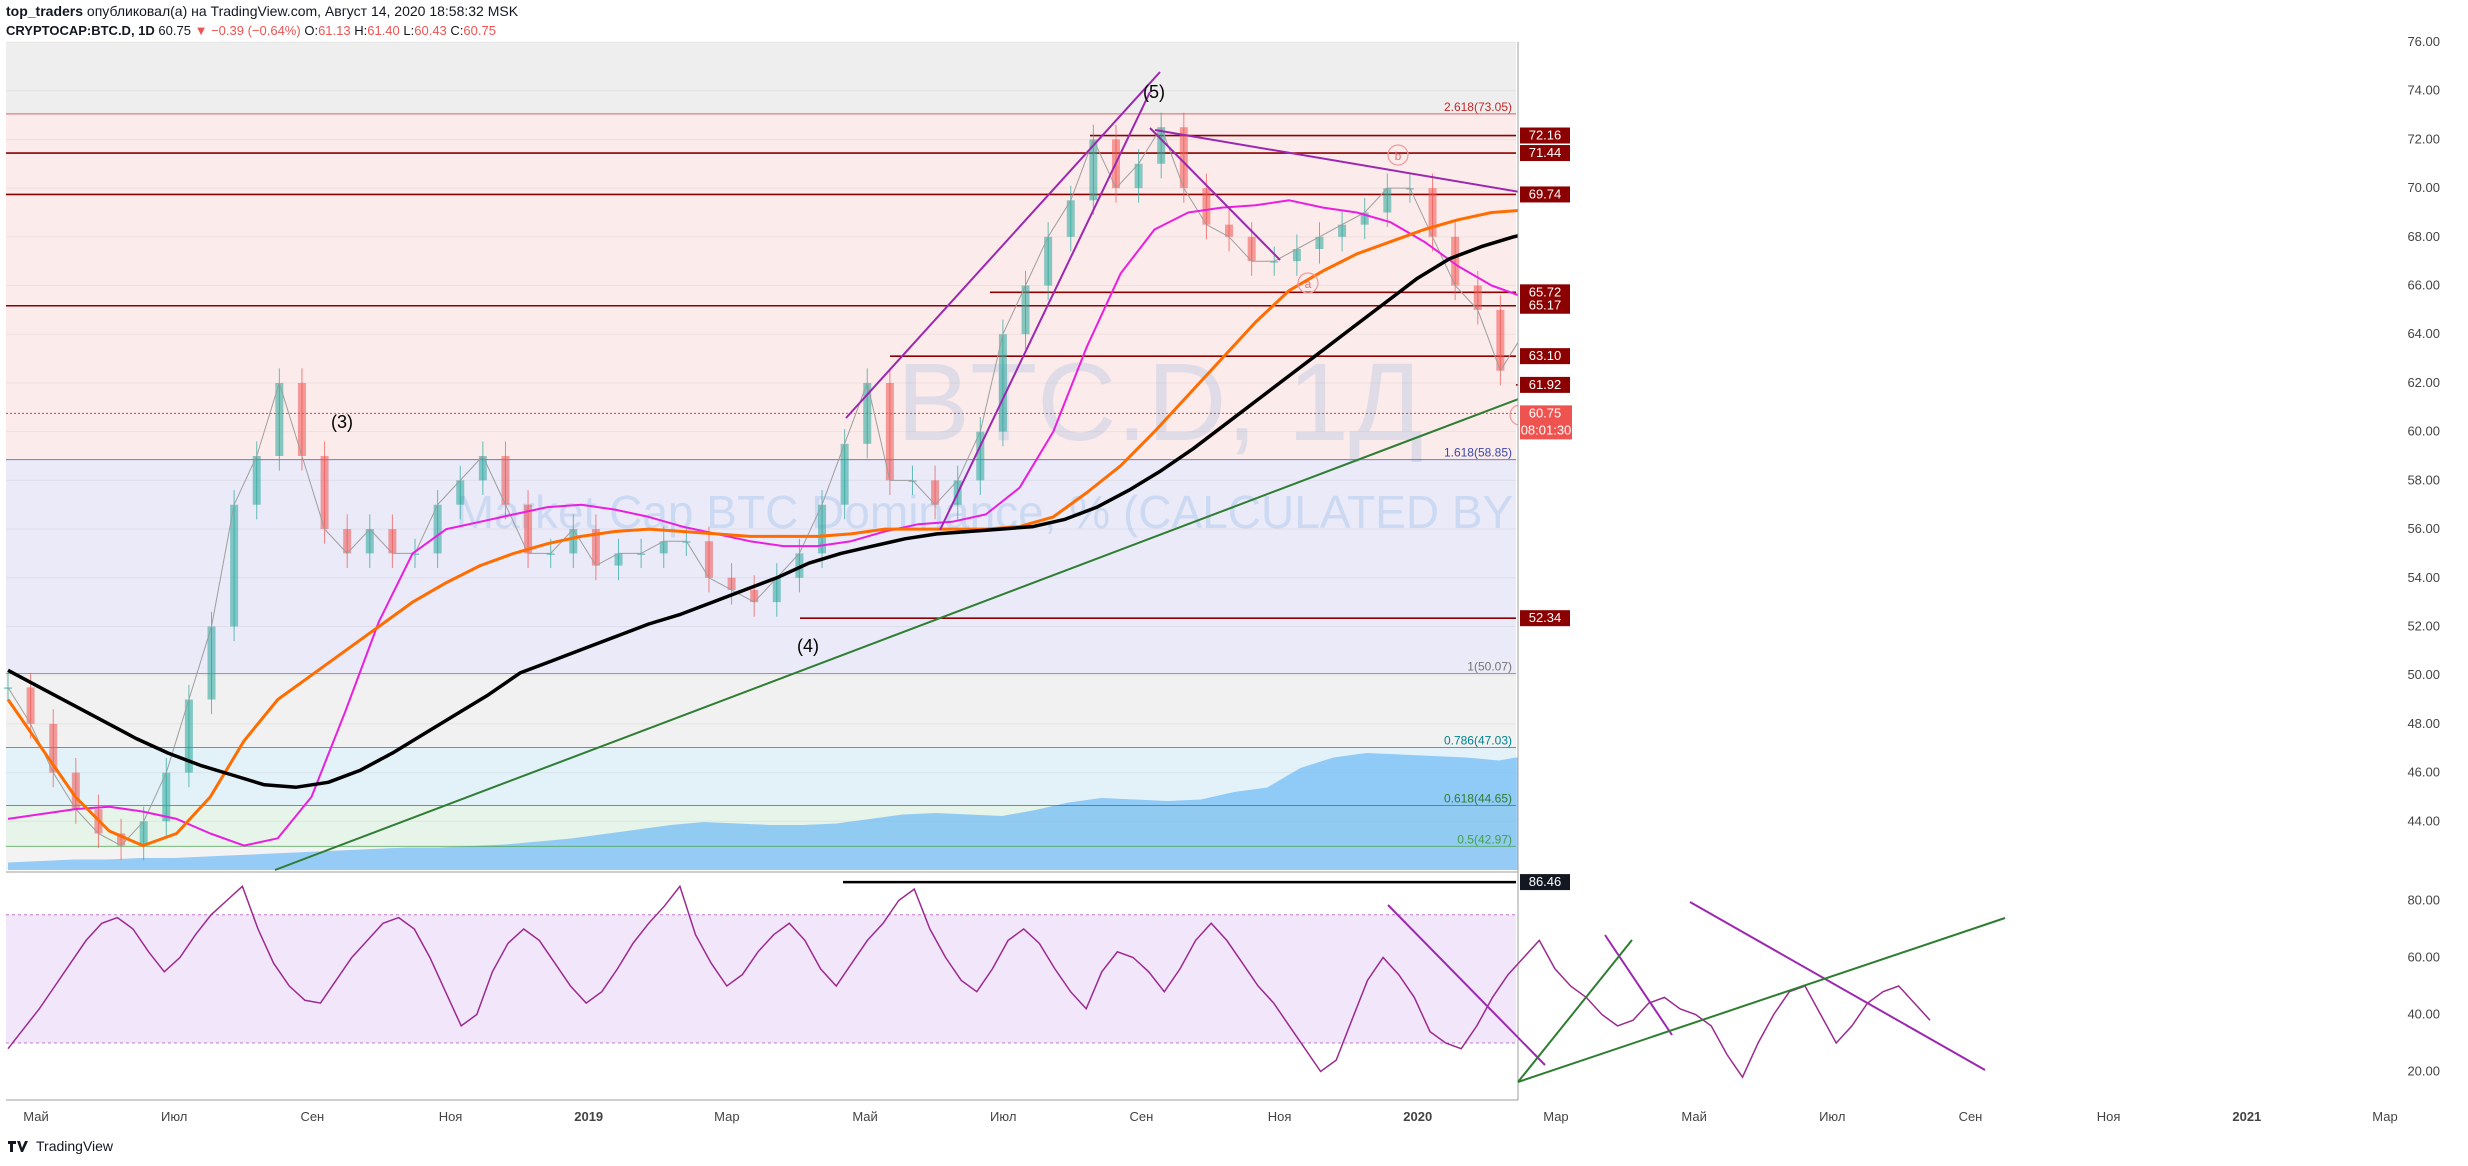 This screenshot has height=1166, width=2468. Describe the element at coordinates (2423, 957) in the screenshot. I see `rsi-tick: 60.00` at that location.